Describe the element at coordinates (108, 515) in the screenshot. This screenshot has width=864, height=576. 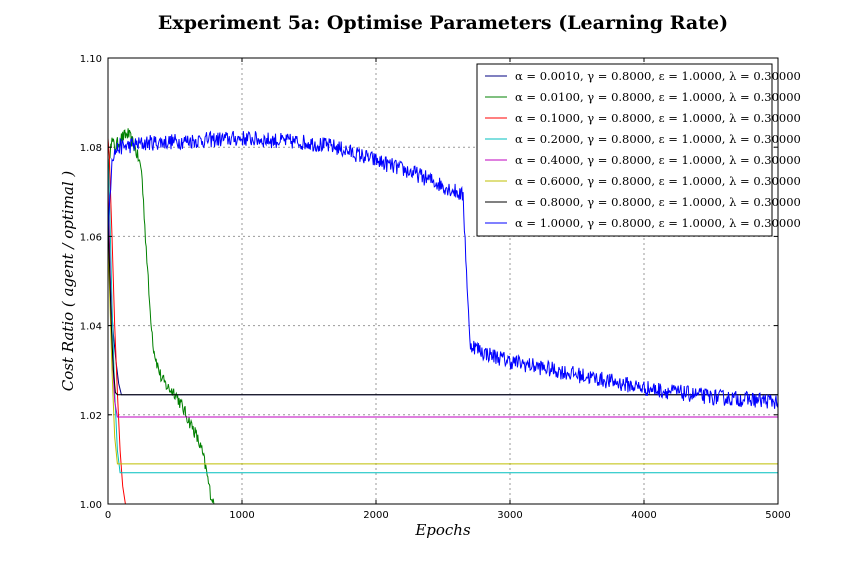
I see `x-tick-label: 0` at that location.